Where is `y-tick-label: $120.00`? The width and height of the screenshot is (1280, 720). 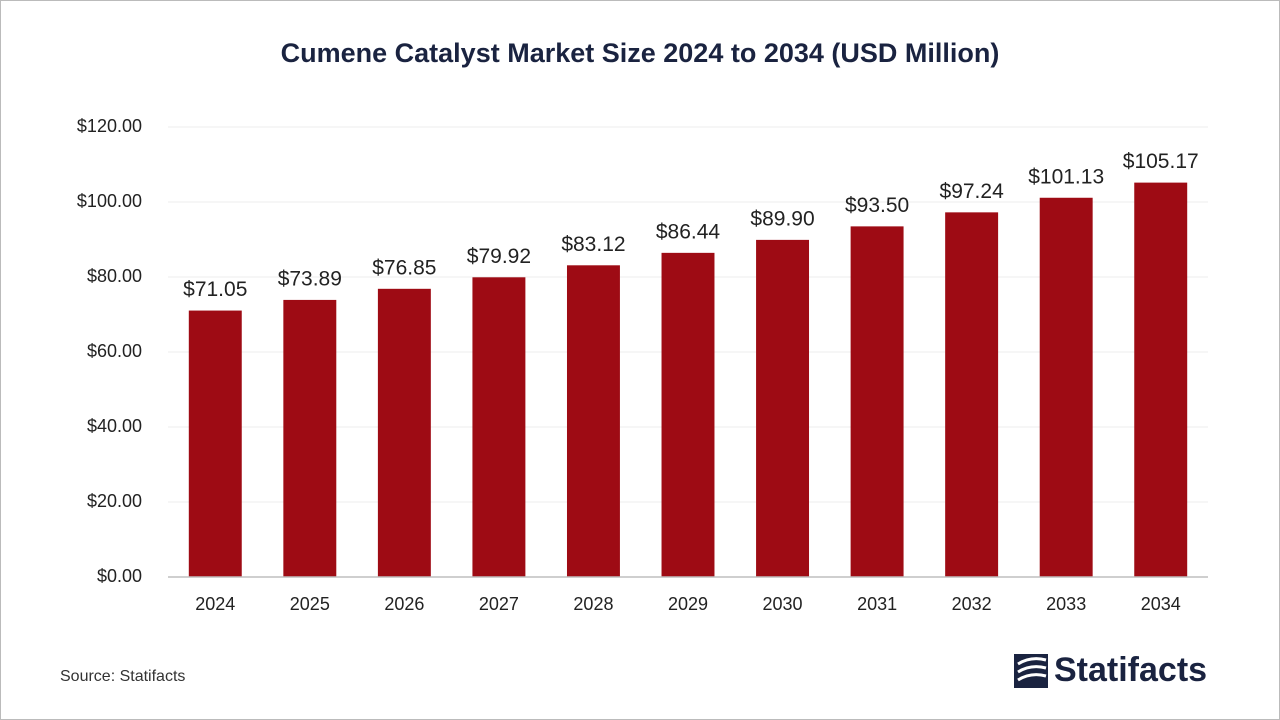 y-tick-label: $120.00 is located at coordinates (109, 126).